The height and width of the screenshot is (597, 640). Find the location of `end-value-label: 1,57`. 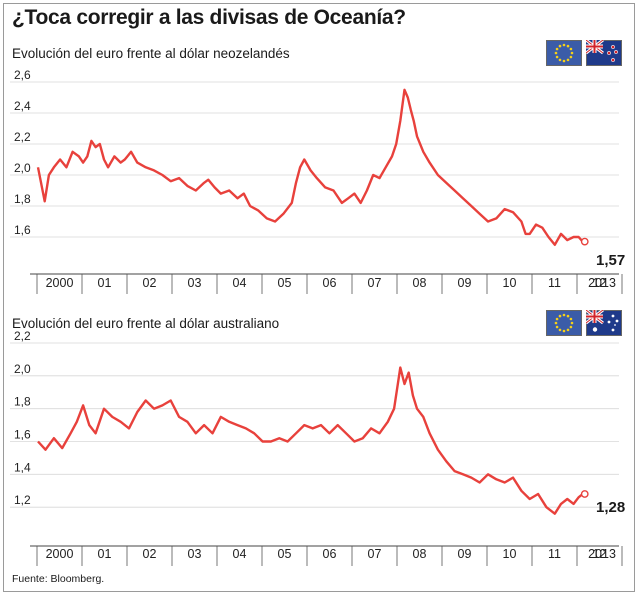

end-value-label: 1,57 is located at coordinates (610, 260).